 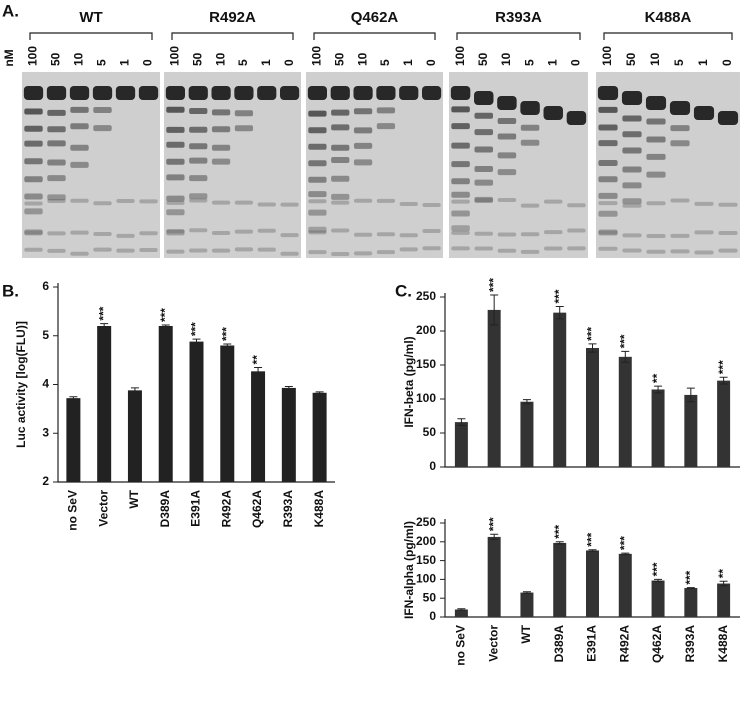 I want to click on y-tick-label: 2, so click(x=45, y=481).